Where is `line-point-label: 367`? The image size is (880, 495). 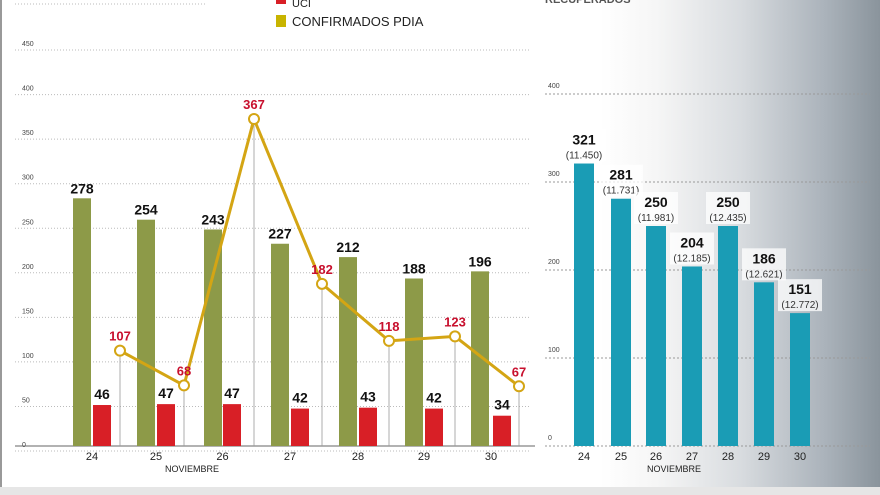 line-point-label: 367 is located at coordinates (254, 104).